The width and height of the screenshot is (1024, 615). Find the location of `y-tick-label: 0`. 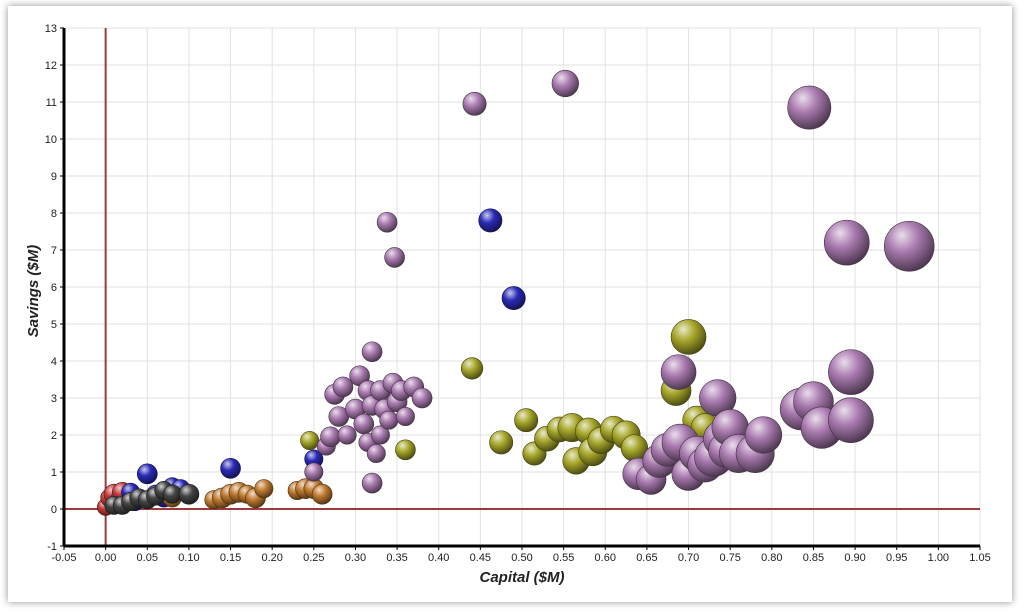

y-tick-label: 0 is located at coordinates (54, 510).